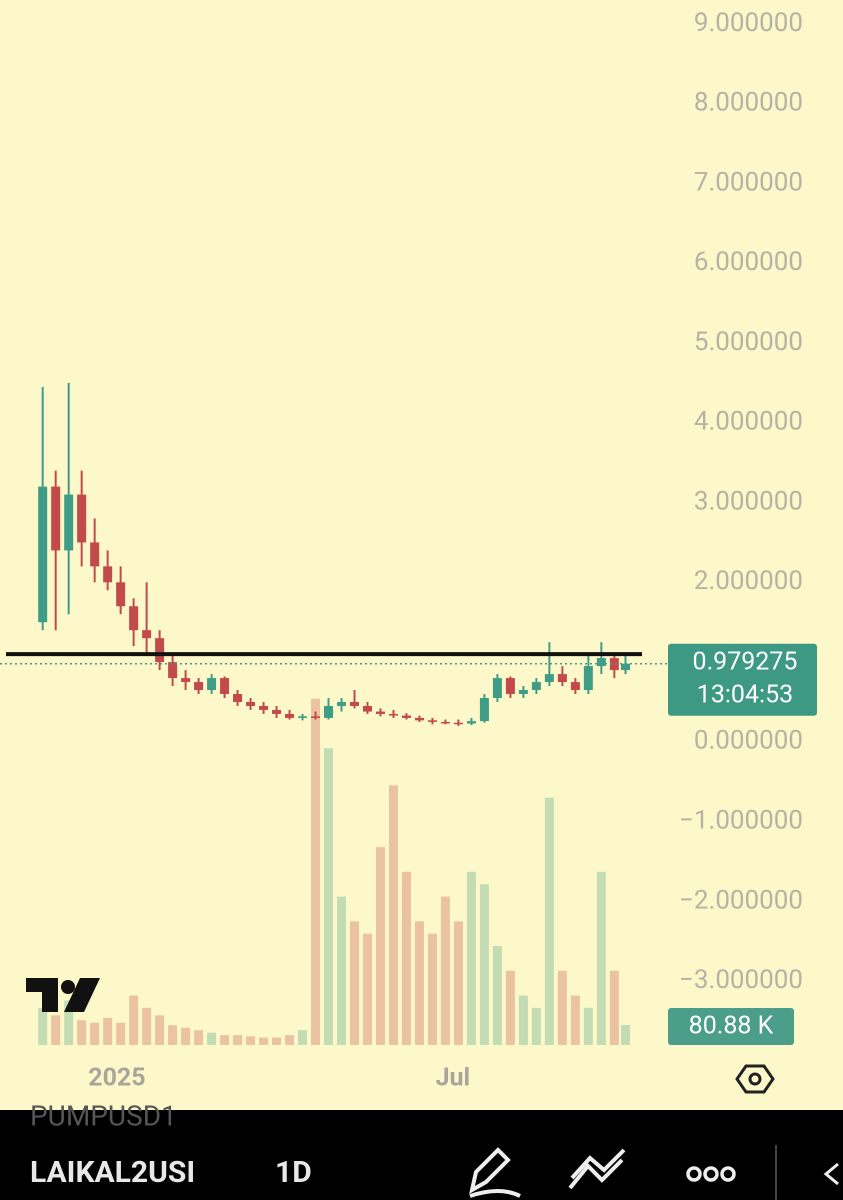 The image size is (843, 1200). Describe the element at coordinates (103, 1115) in the screenshot. I see `previous-symbol: PUMPUSD1` at that location.